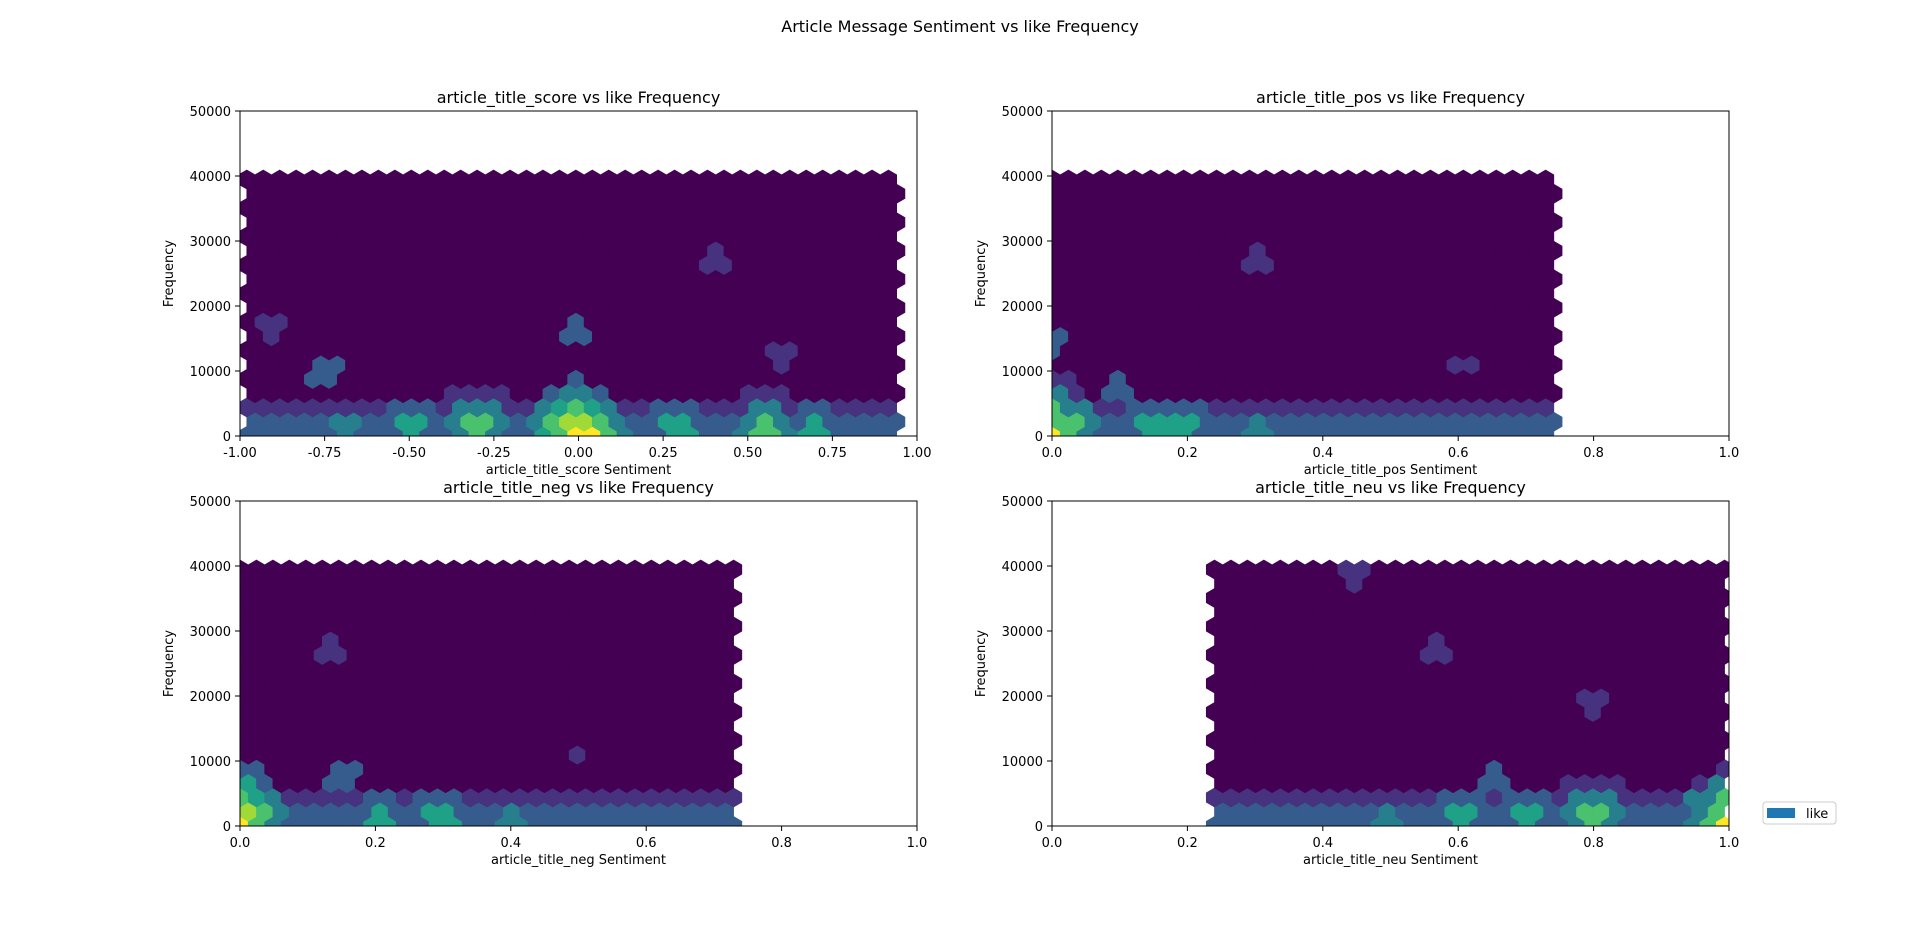 Image resolution: width=1920 pixels, height=927 pixels. I want to click on subplot-title: article_title_score vs like Frequency, so click(579, 98).